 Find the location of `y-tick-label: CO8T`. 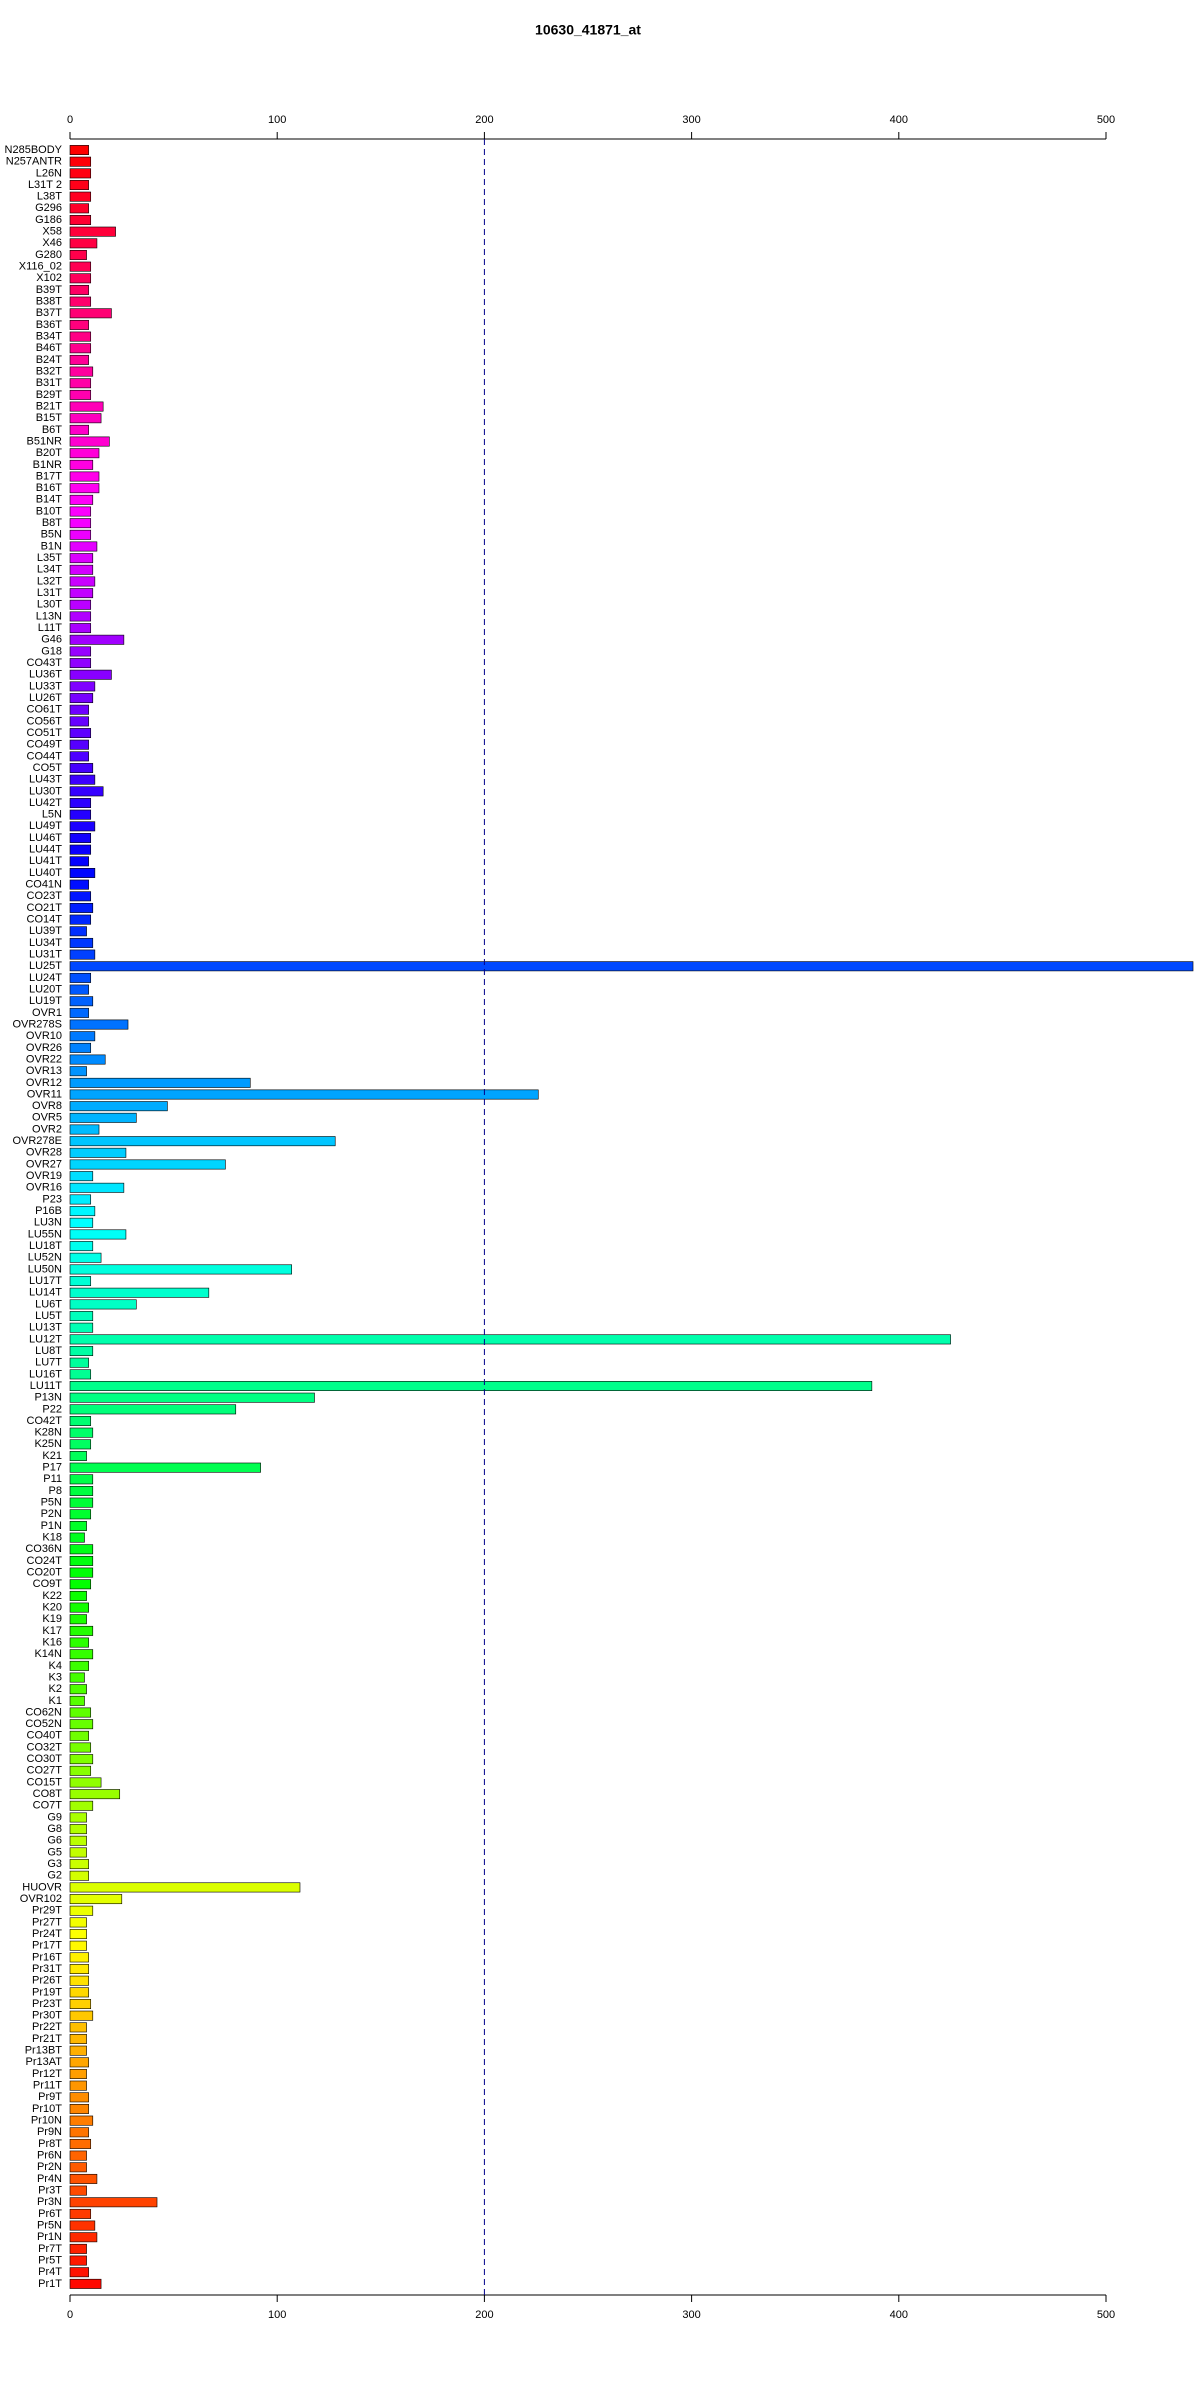

y-tick-label: CO8T is located at coordinates (48, 1794).